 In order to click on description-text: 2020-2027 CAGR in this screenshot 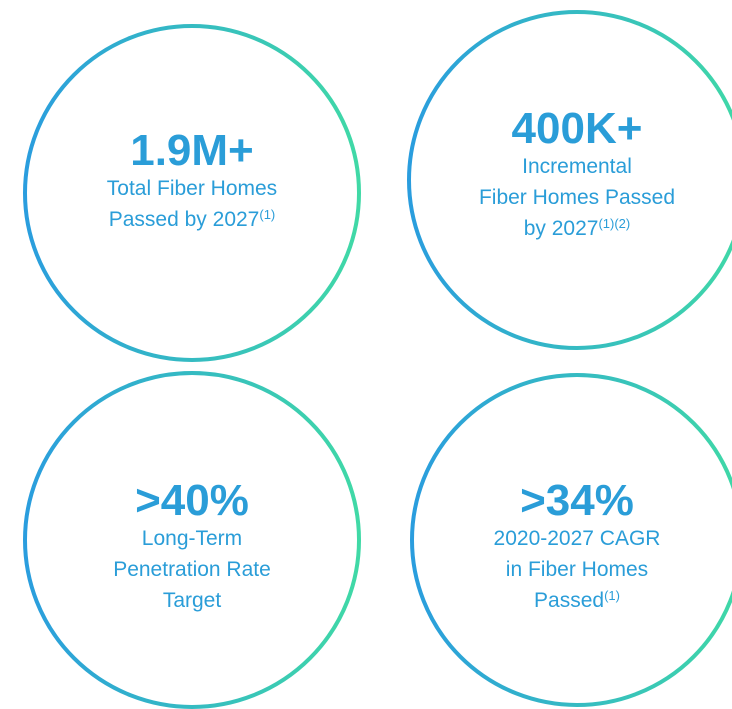, I will do `click(577, 538)`.